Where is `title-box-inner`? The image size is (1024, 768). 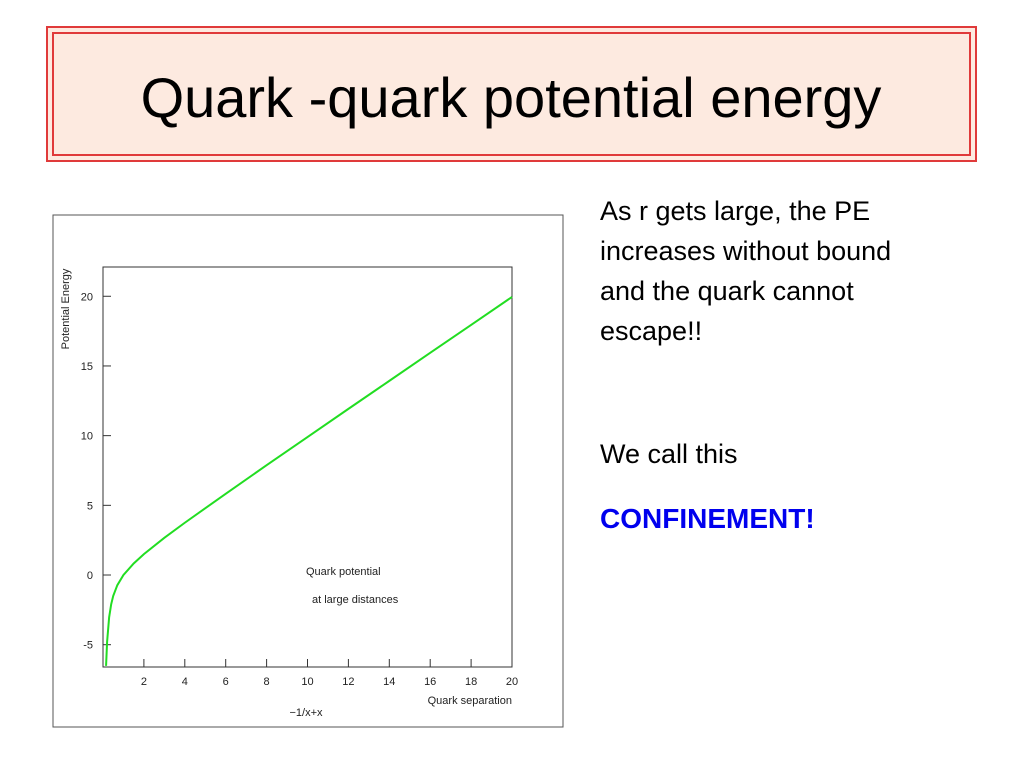
title-box-inner is located at coordinates (511, 94).